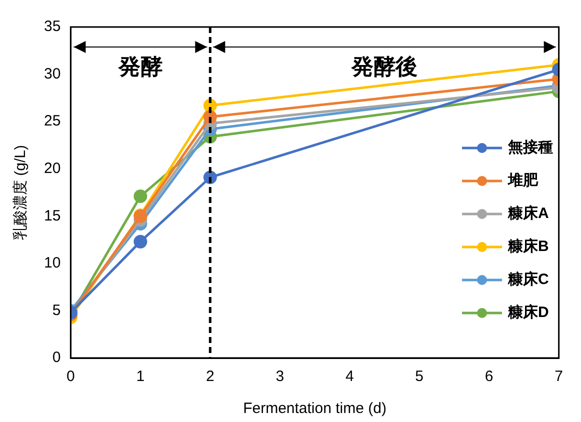 The width and height of the screenshot is (581, 422). What do you see at coordinates (558, 377) in the screenshot?
I see `x-tick-label: 7` at bounding box center [558, 377].